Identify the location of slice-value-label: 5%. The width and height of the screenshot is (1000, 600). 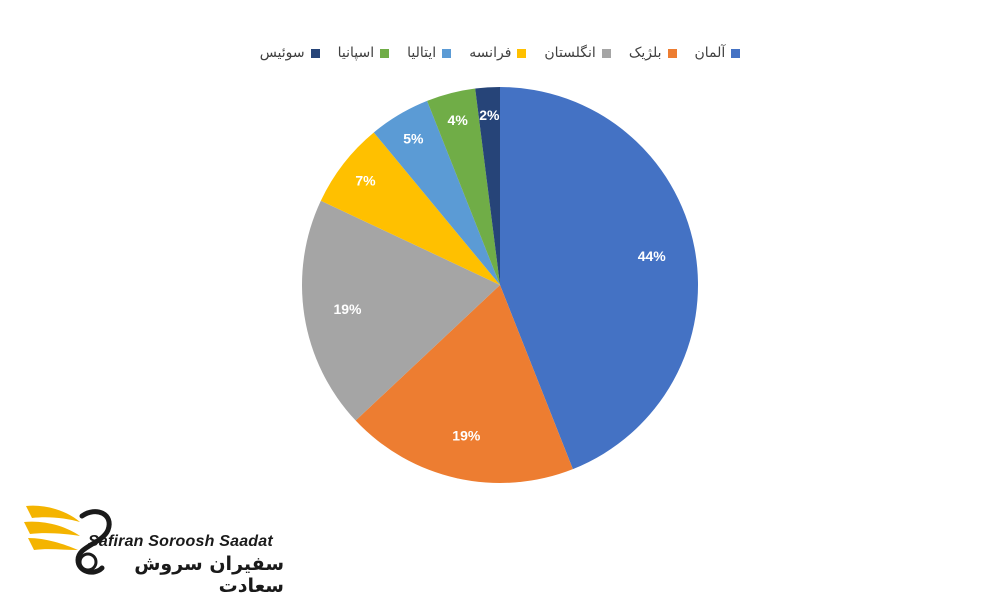
(413, 138).